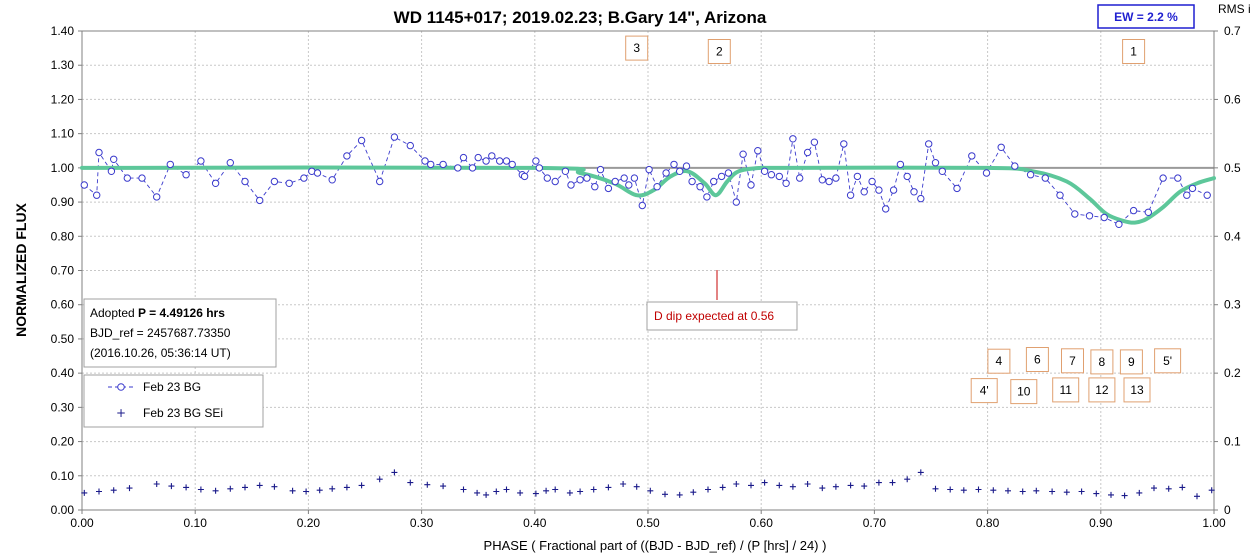 Image resolution: width=1254 pixels, height=558 pixels. I want to click on dip-label-text: 11, so click(1065, 390).